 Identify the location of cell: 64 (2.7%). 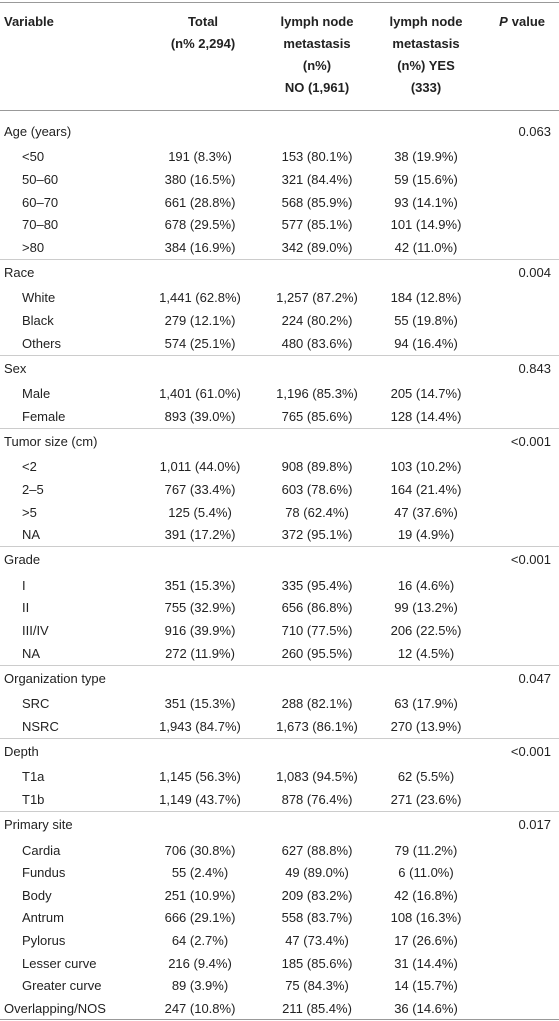
(200, 940).